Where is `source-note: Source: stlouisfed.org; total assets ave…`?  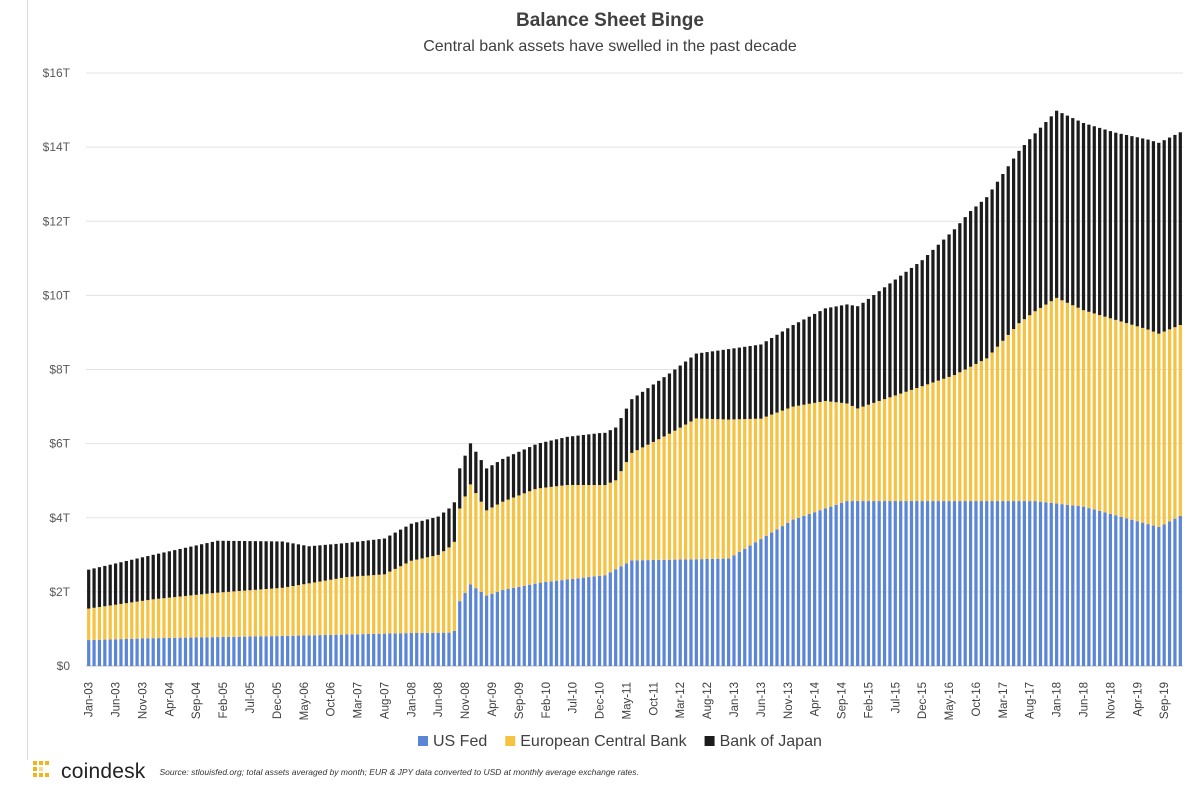
source-note: Source: stlouisfed.org; total assets ave… is located at coordinates (399, 772).